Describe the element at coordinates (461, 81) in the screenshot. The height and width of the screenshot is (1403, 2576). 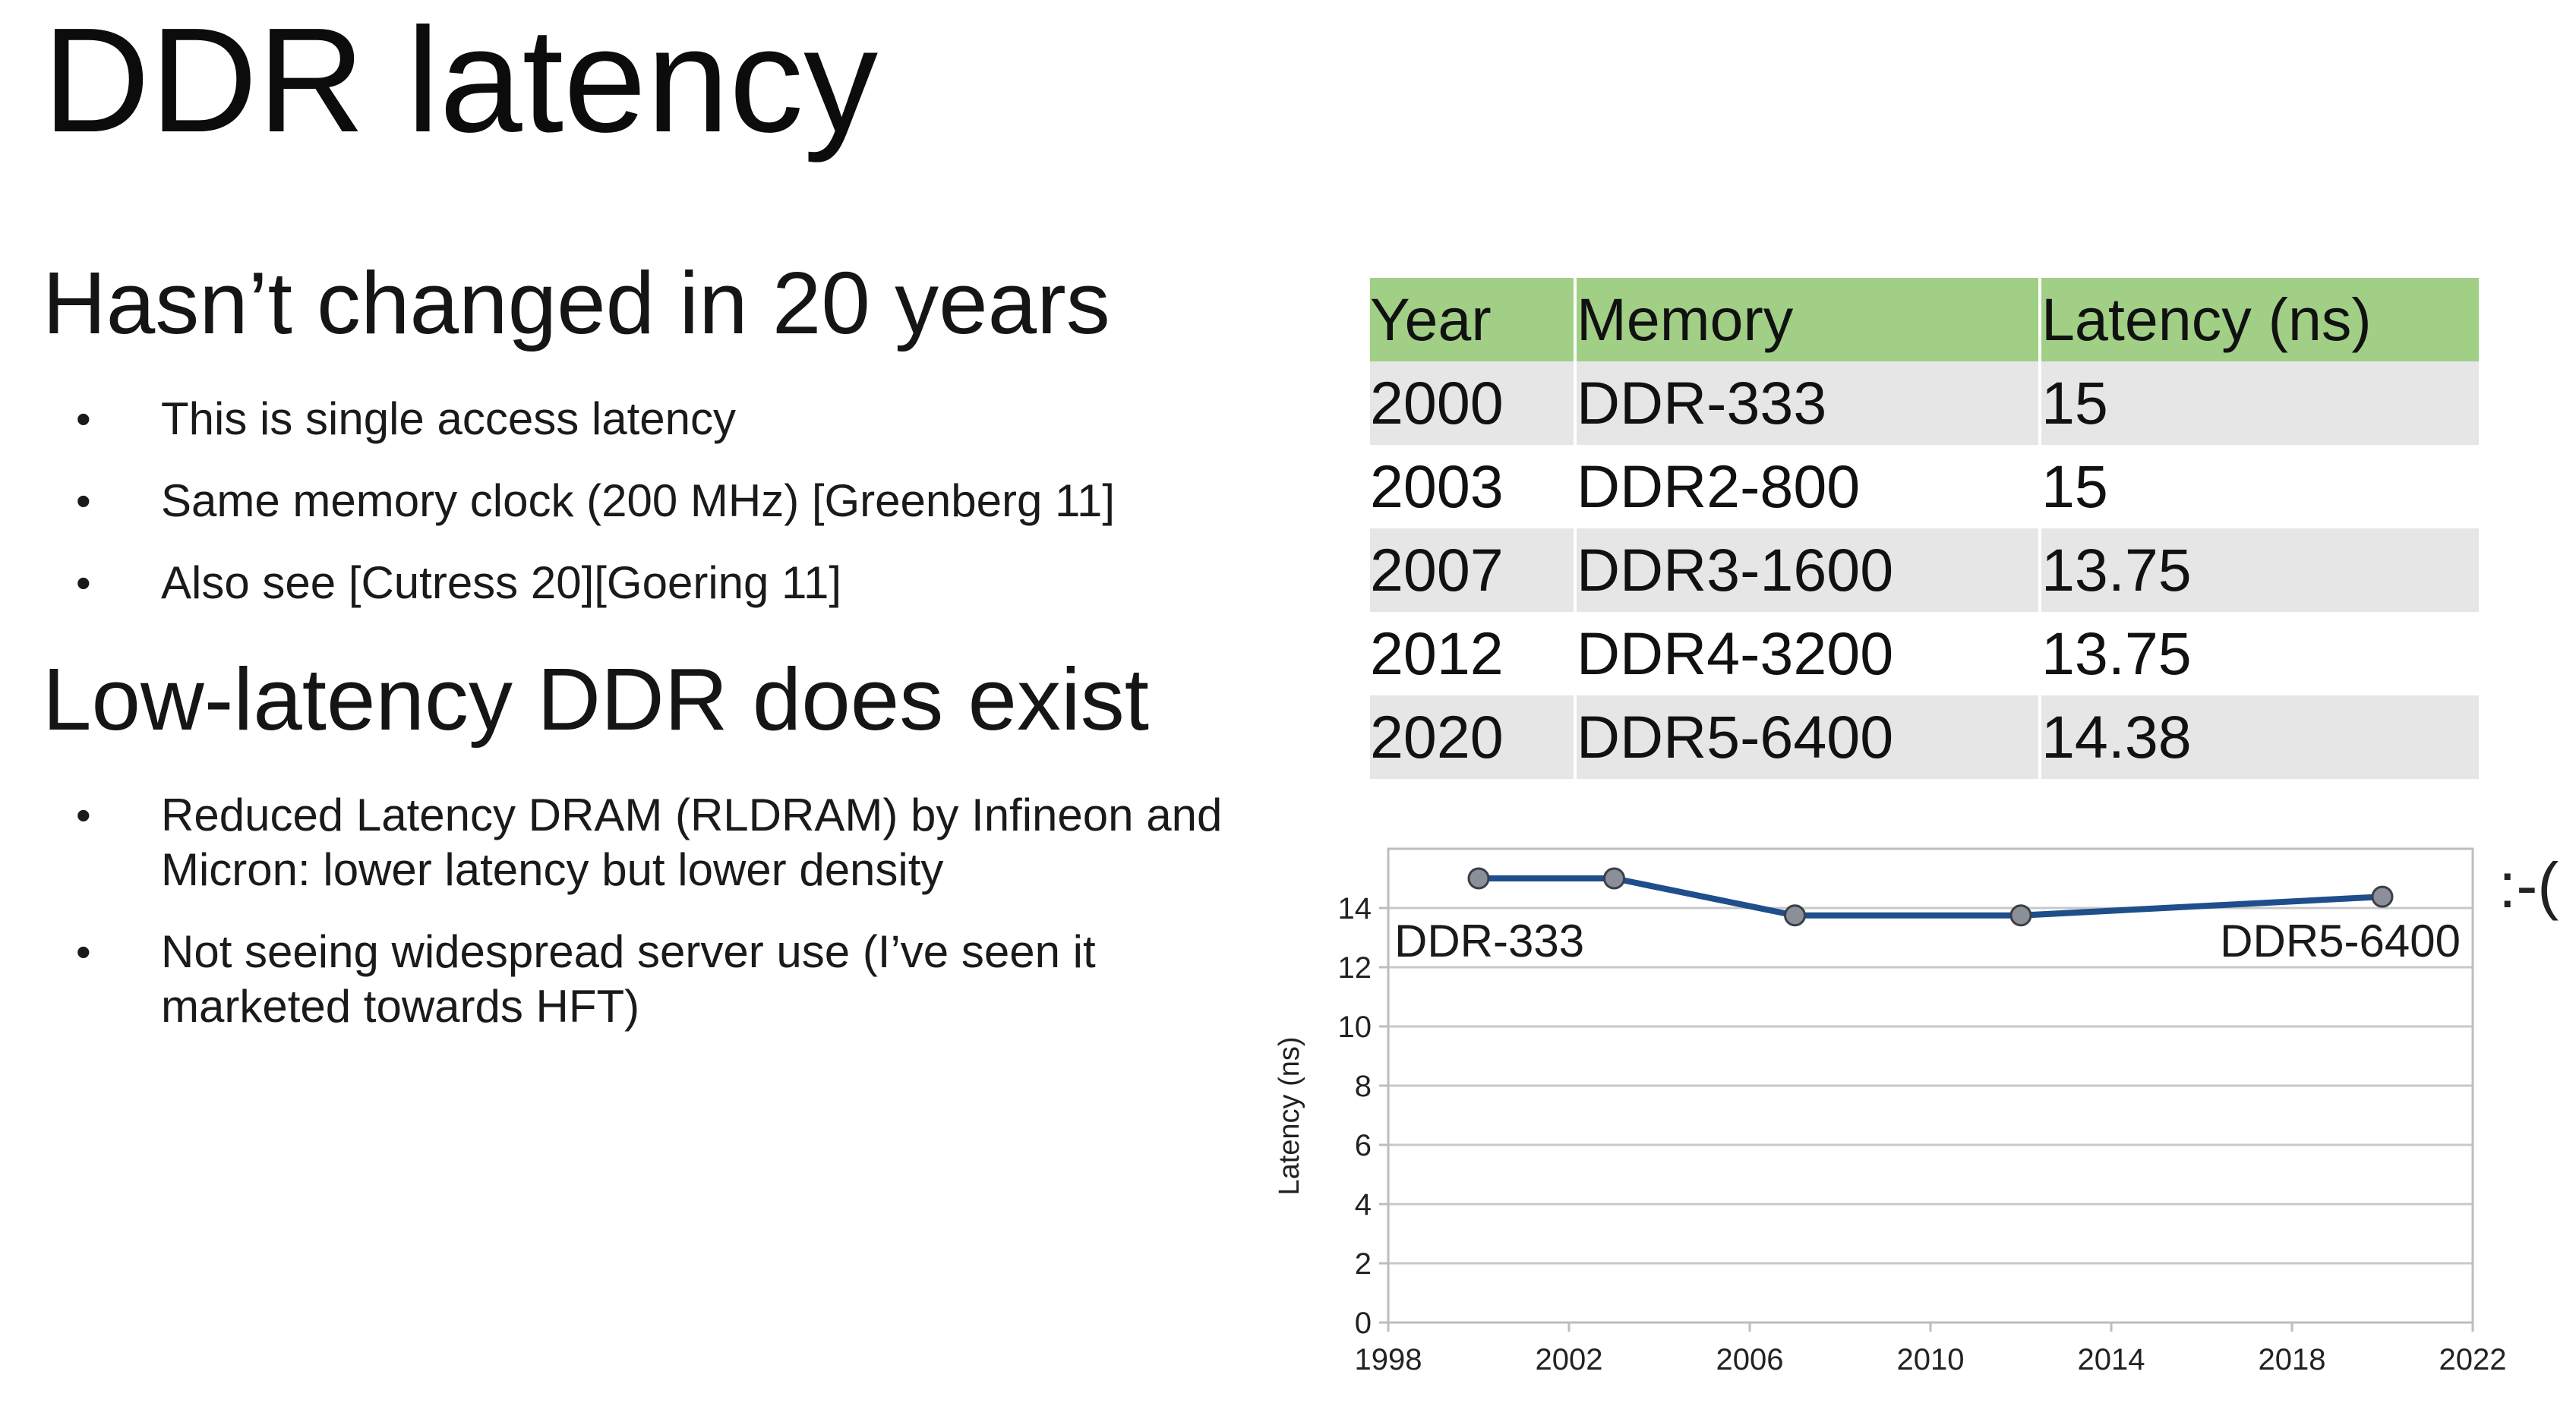
I see `slide-title: DDR latency` at that location.